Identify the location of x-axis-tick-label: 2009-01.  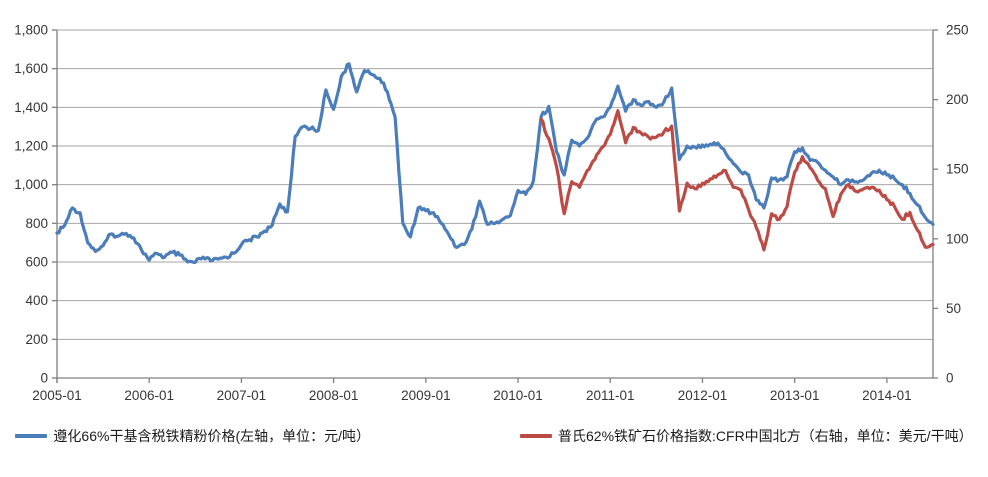
(426, 395).